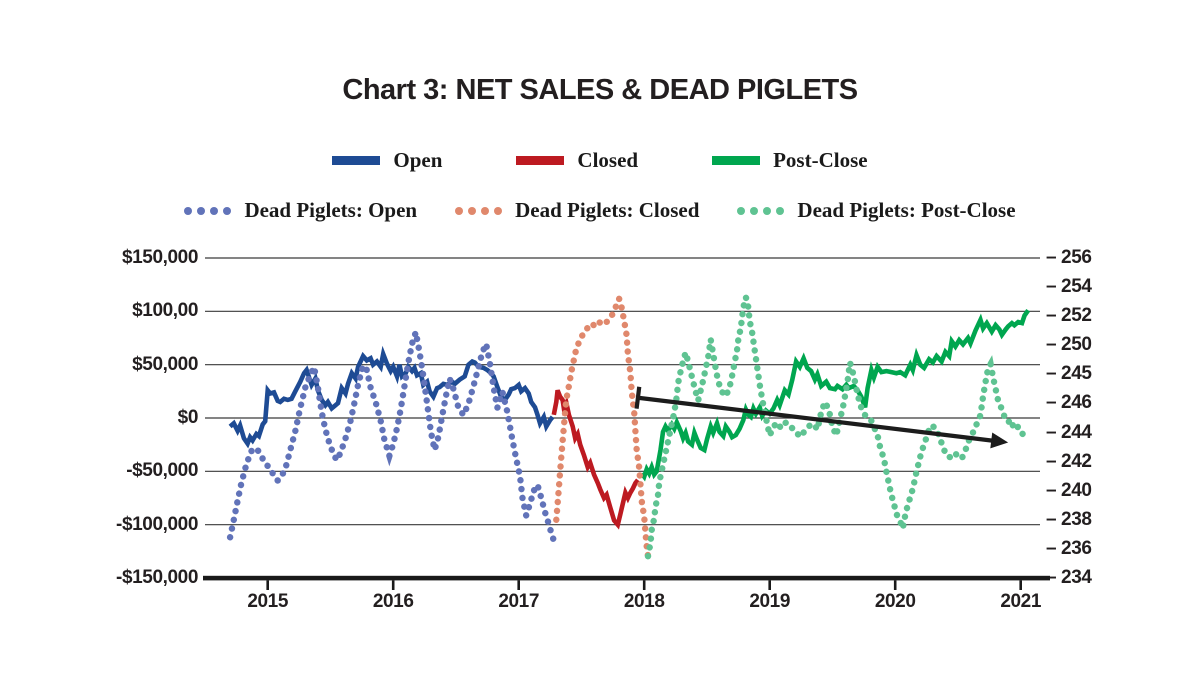 The image size is (1200, 688). I want to click on series-dead-piglets-closed, so click(602, 424).